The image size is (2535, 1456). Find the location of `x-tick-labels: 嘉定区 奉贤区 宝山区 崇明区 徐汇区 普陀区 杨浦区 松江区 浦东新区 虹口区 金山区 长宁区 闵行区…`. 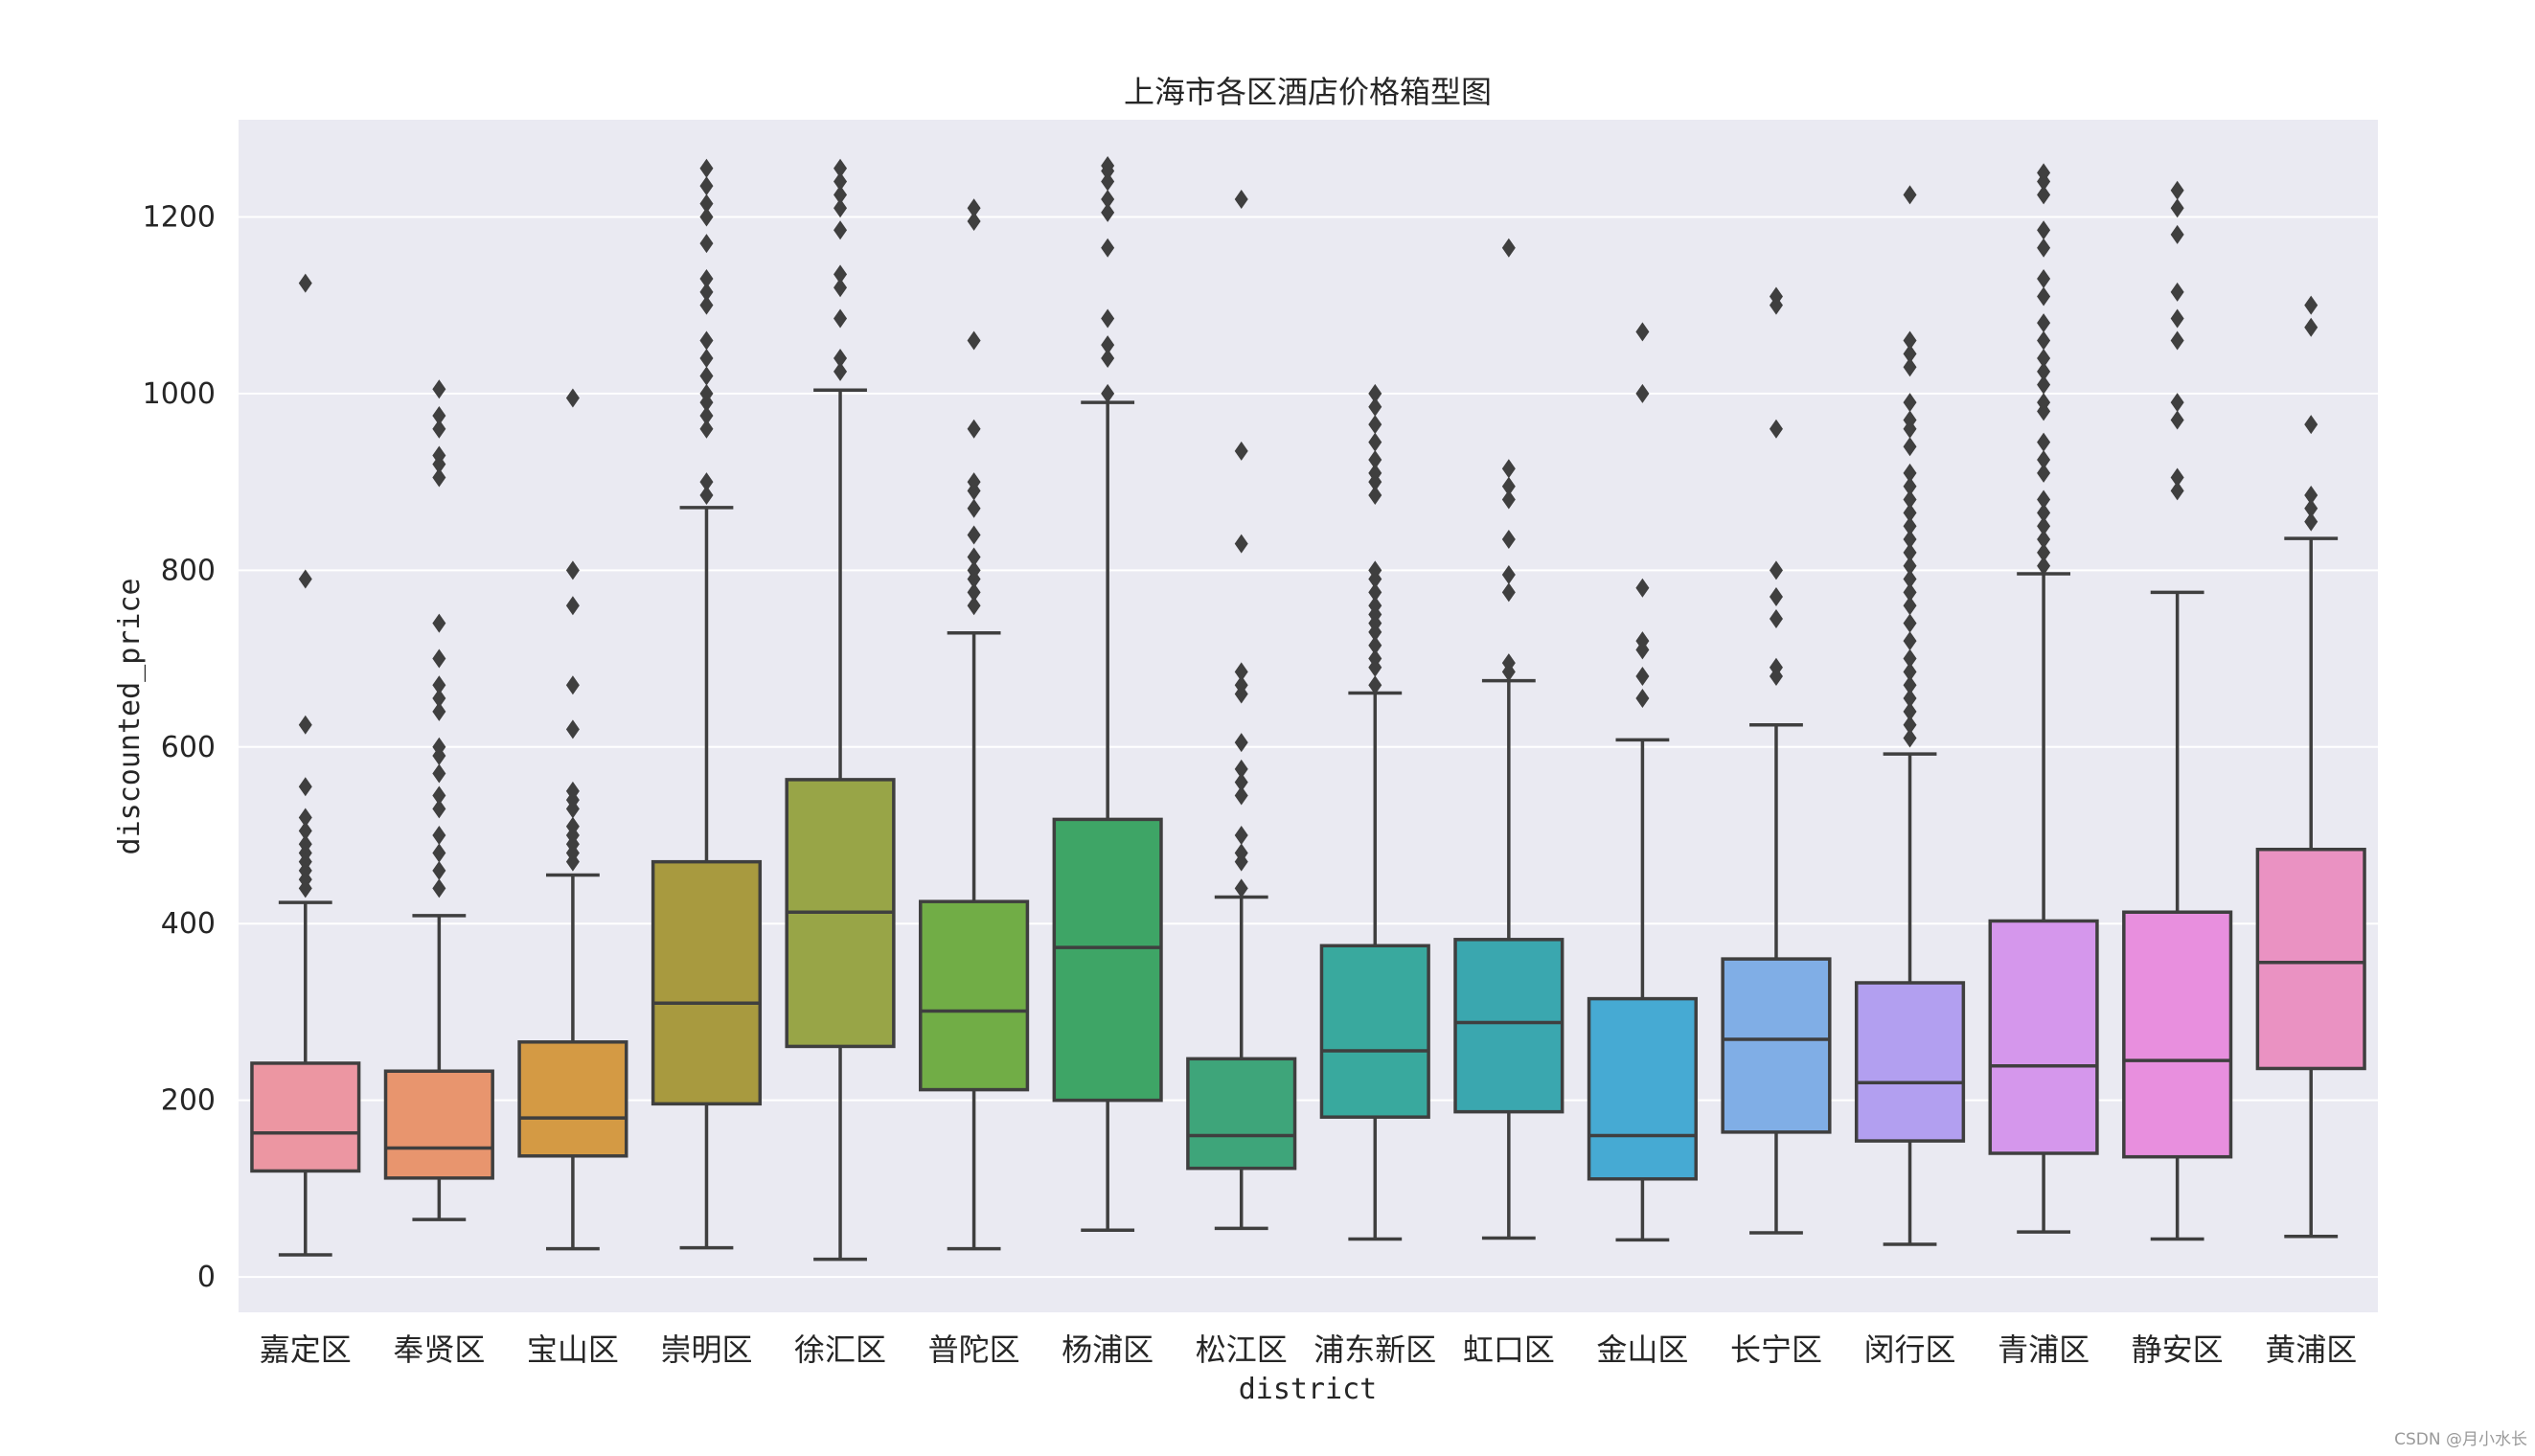

x-tick-labels: 嘉定区 奉贤区 宝山区 崇明区 徐汇区 普陀区 杨浦区 松江区 浦东新区 虹口区 金山区 长宁区 闵行区… is located at coordinates (1308, 1349).